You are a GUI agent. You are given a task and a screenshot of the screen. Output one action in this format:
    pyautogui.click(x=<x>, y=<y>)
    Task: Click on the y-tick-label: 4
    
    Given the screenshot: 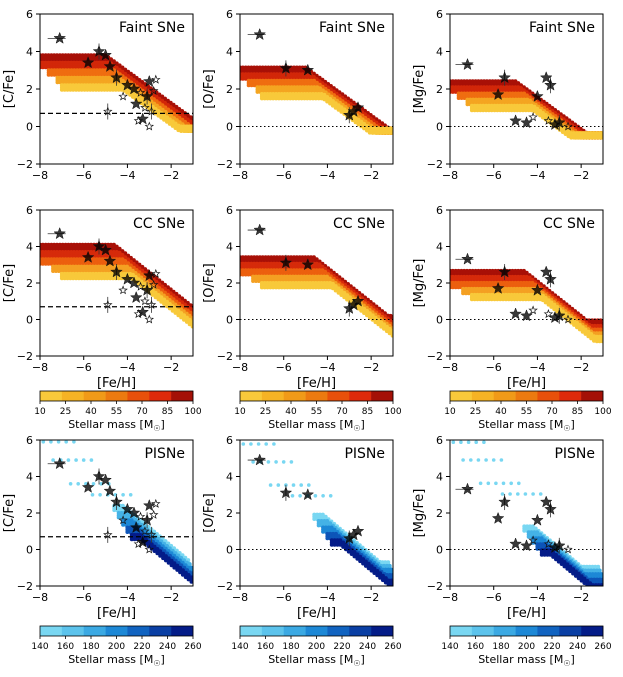 What is the action you would take?
    pyautogui.click(x=229, y=247)
    